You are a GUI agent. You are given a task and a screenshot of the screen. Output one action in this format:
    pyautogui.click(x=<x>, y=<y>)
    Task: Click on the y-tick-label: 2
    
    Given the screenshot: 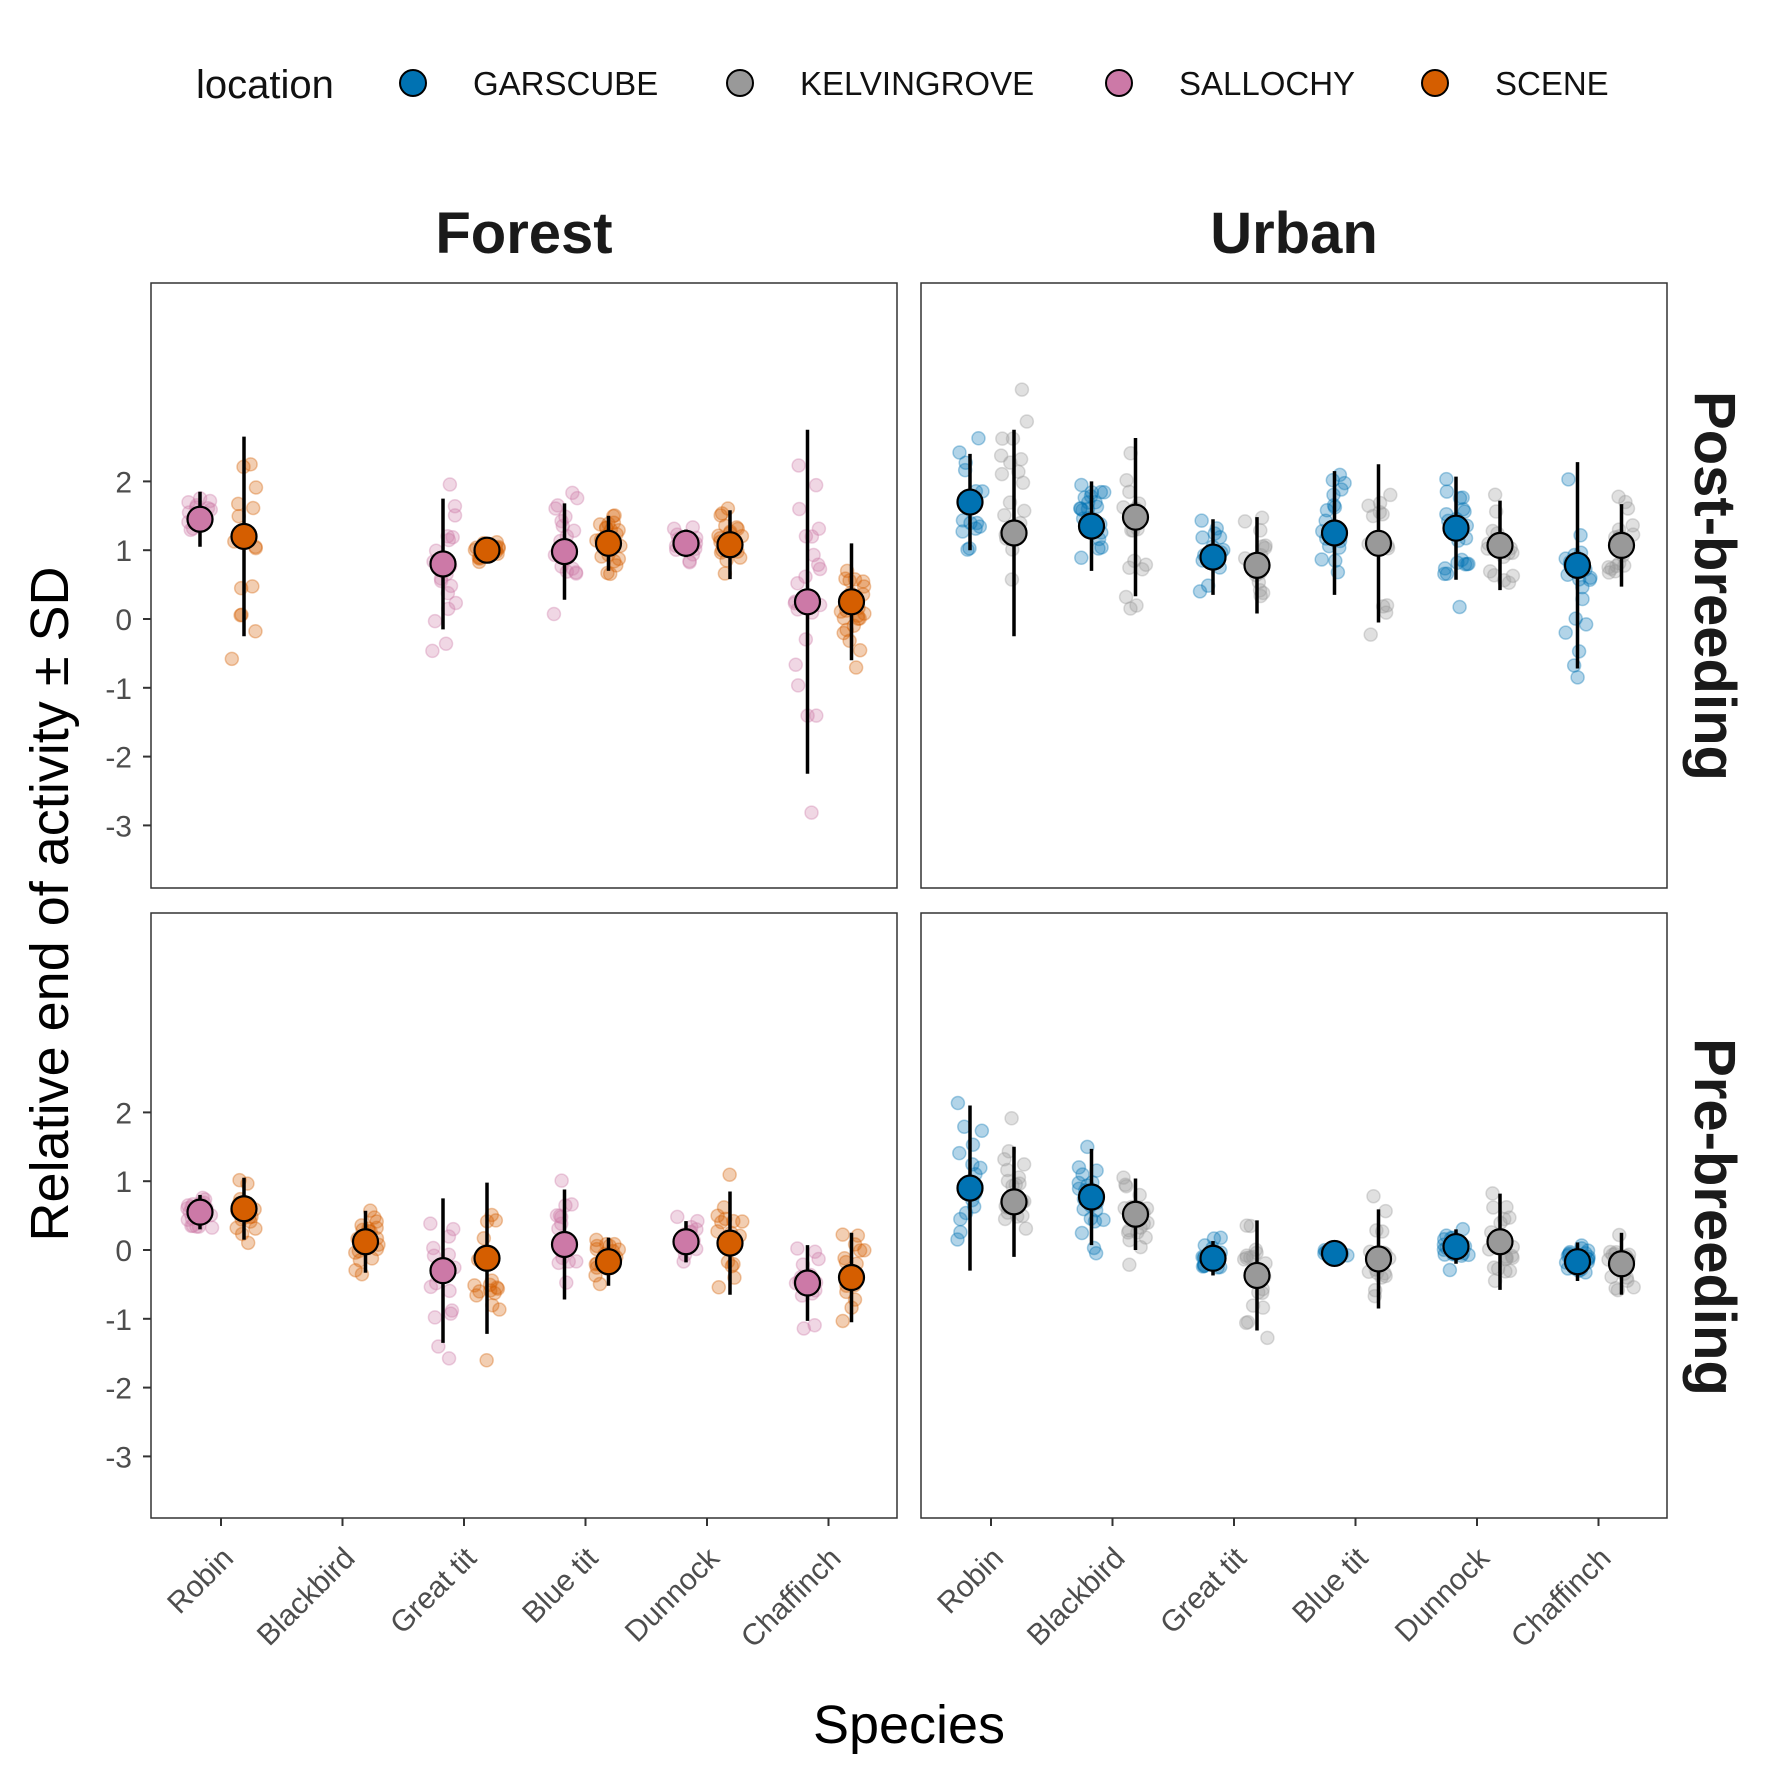 What is the action you would take?
    pyautogui.click(x=123, y=482)
    